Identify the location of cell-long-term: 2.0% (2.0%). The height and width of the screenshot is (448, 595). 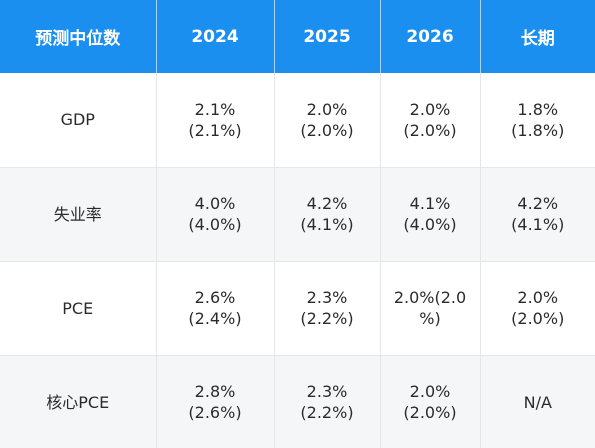
(537, 308).